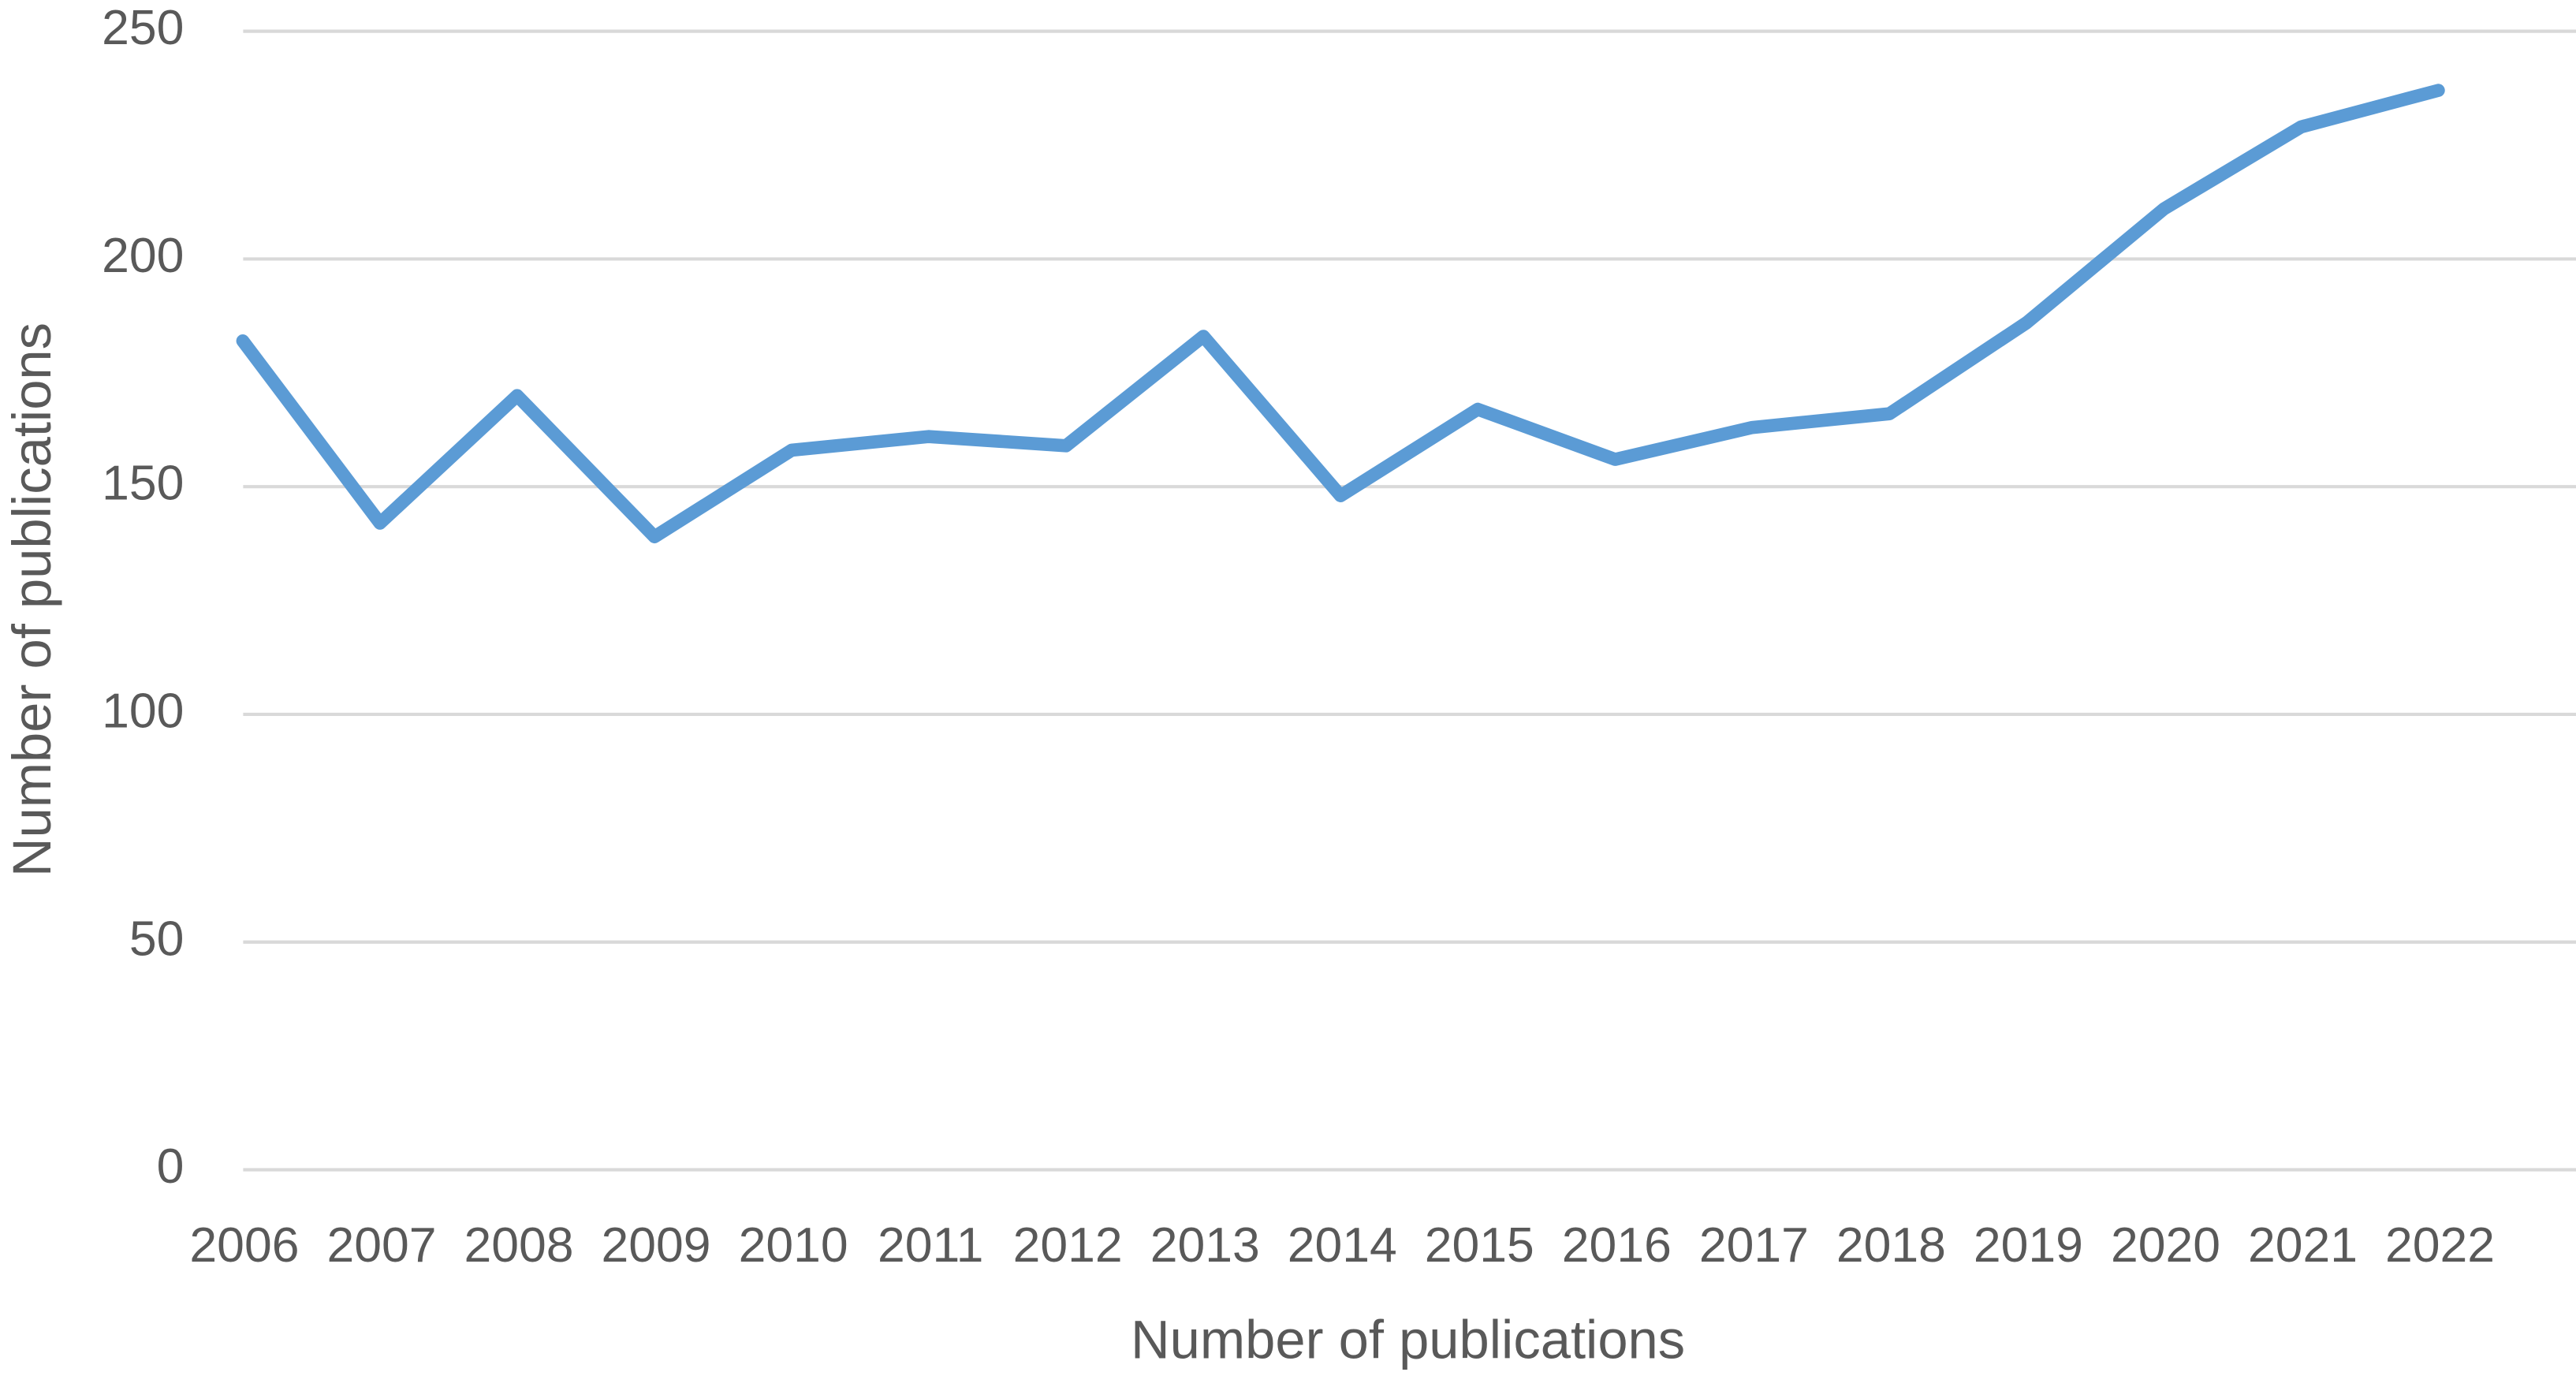 This screenshot has width=2576, height=1387. I want to click on y-axis-title: Number of publications, so click(32, 600).